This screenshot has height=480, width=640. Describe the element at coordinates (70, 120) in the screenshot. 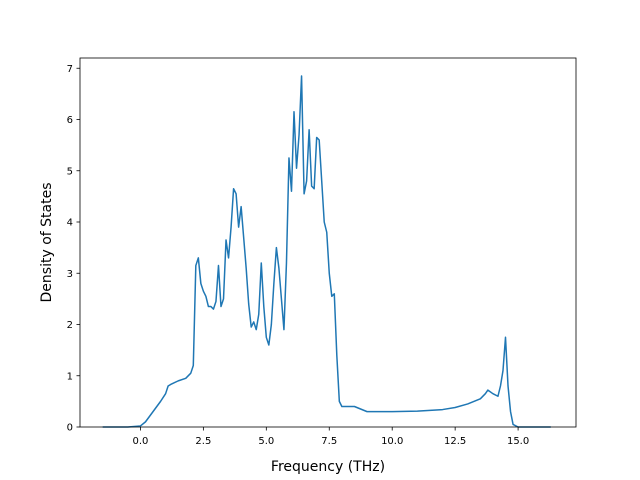

I see `y-tick-label: 6` at that location.